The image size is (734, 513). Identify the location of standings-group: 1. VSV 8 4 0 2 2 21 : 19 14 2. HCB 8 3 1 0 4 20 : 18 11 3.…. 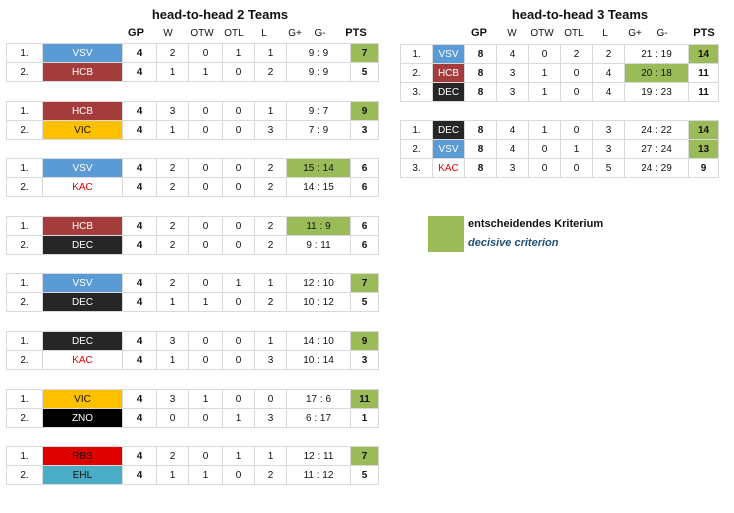
(559, 73).